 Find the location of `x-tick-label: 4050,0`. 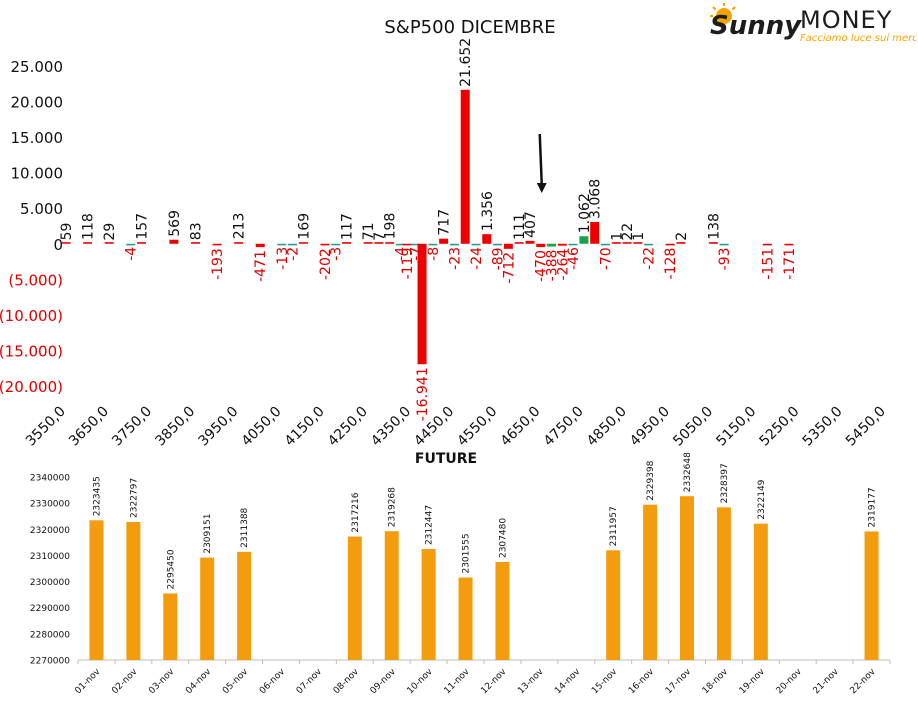

x-tick-label: 4050,0 is located at coordinates (262, 427).